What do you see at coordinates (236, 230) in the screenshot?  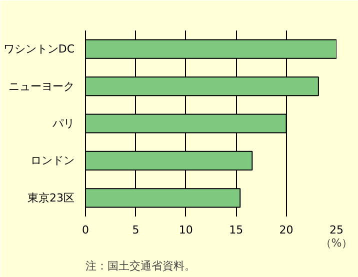 I see `x-tick-label: 15` at bounding box center [236, 230].